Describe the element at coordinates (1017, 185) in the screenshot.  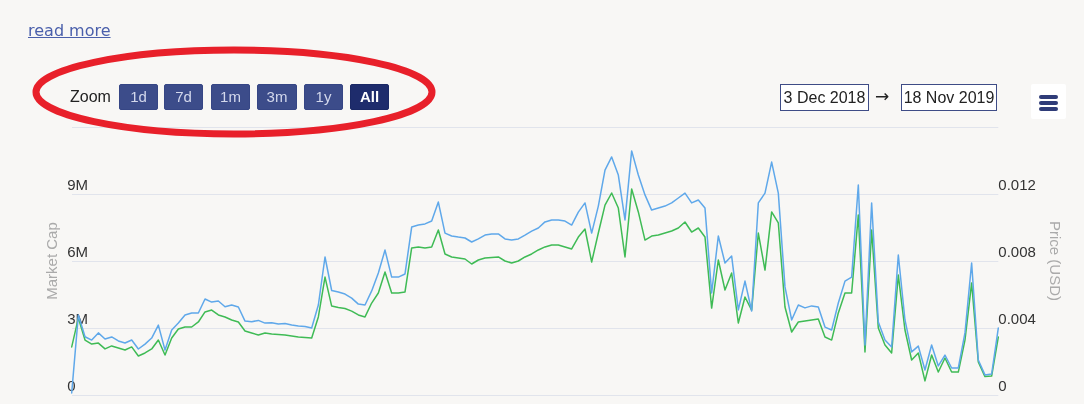
I see `y2-tick-label: 0.012` at that location.